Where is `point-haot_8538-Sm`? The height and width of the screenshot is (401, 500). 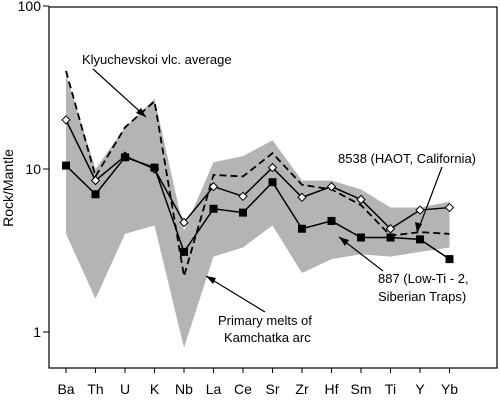
point-haot_8538-Sm is located at coordinates (361, 199).